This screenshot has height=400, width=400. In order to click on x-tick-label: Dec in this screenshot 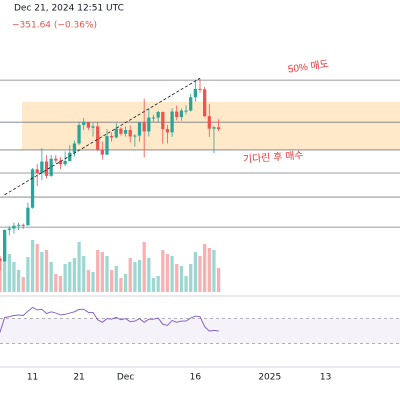, I will do `click(125, 378)`.